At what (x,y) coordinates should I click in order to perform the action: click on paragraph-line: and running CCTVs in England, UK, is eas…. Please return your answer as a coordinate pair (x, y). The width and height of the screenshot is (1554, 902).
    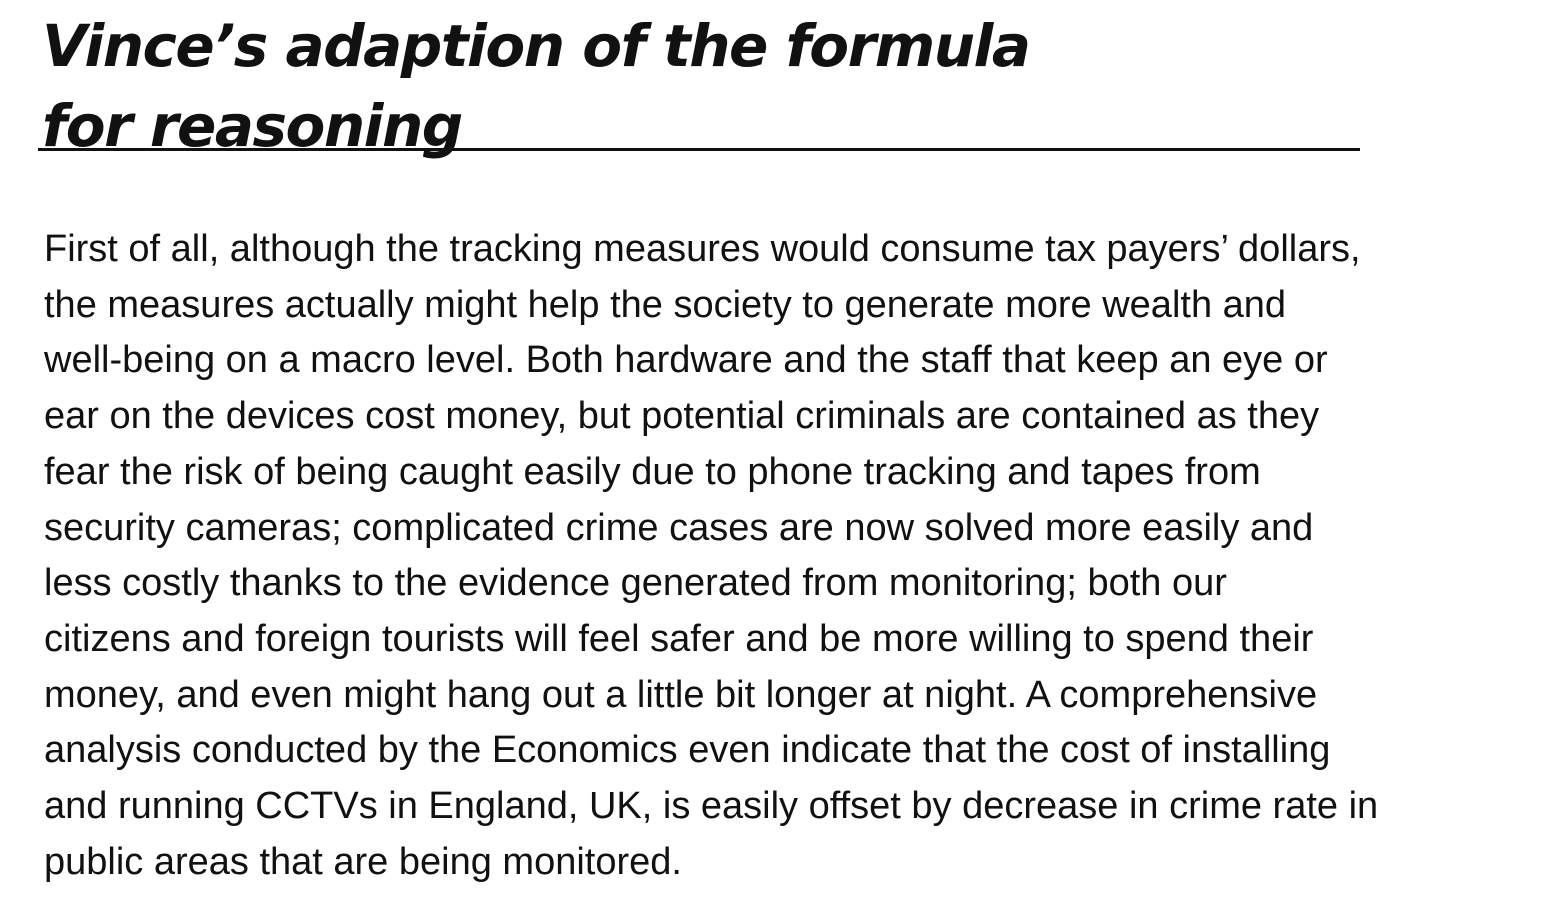
    Looking at the image, I should click on (711, 806).